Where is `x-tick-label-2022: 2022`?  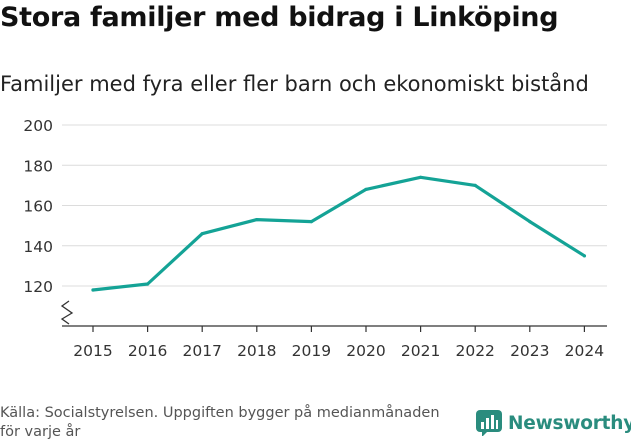
x-tick-label-2022: 2022 is located at coordinates (474, 351).